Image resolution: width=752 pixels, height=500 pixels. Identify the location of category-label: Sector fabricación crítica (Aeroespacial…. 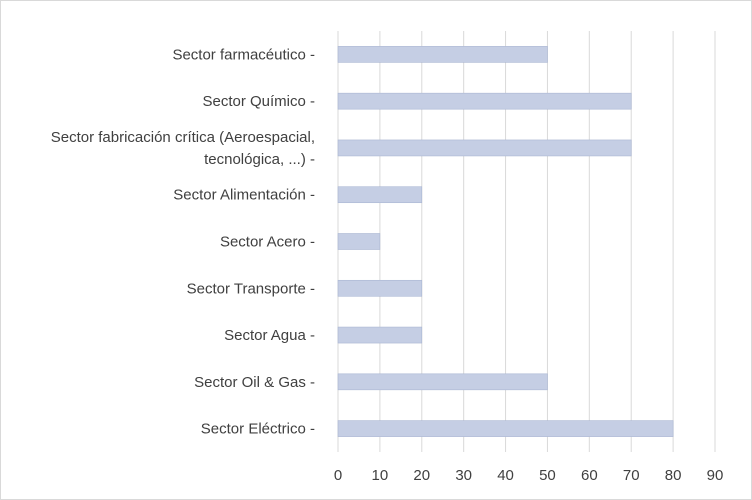
(183, 137).